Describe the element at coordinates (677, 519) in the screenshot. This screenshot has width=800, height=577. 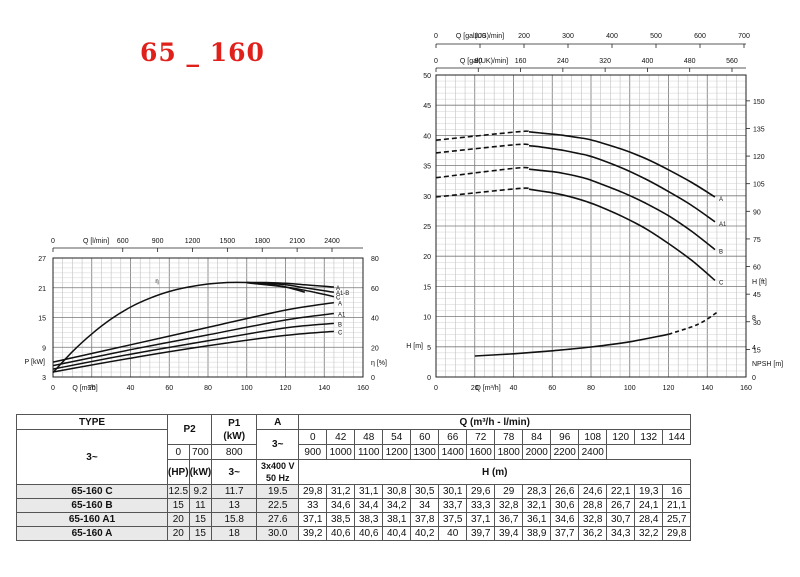
I see `head-cell: 25,7` at that location.